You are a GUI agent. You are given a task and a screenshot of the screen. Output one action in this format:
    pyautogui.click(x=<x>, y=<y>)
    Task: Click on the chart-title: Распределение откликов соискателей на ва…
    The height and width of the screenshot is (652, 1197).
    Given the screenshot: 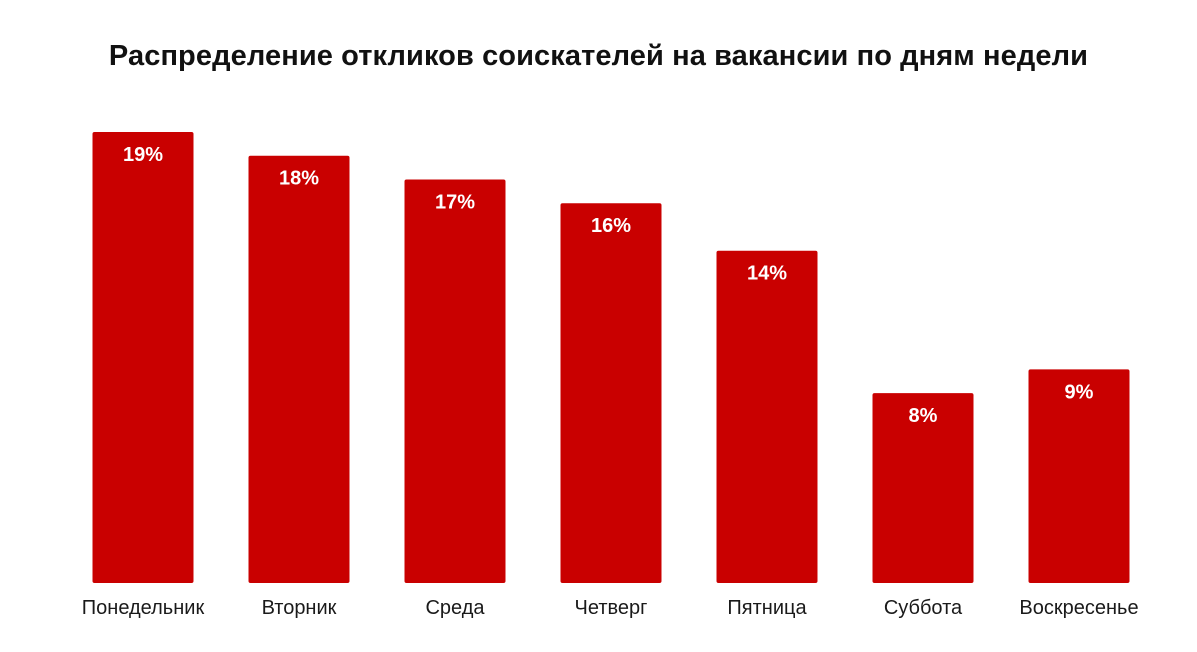 What is the action you would take?
    pyautogui.click(x=598, y=56)
    